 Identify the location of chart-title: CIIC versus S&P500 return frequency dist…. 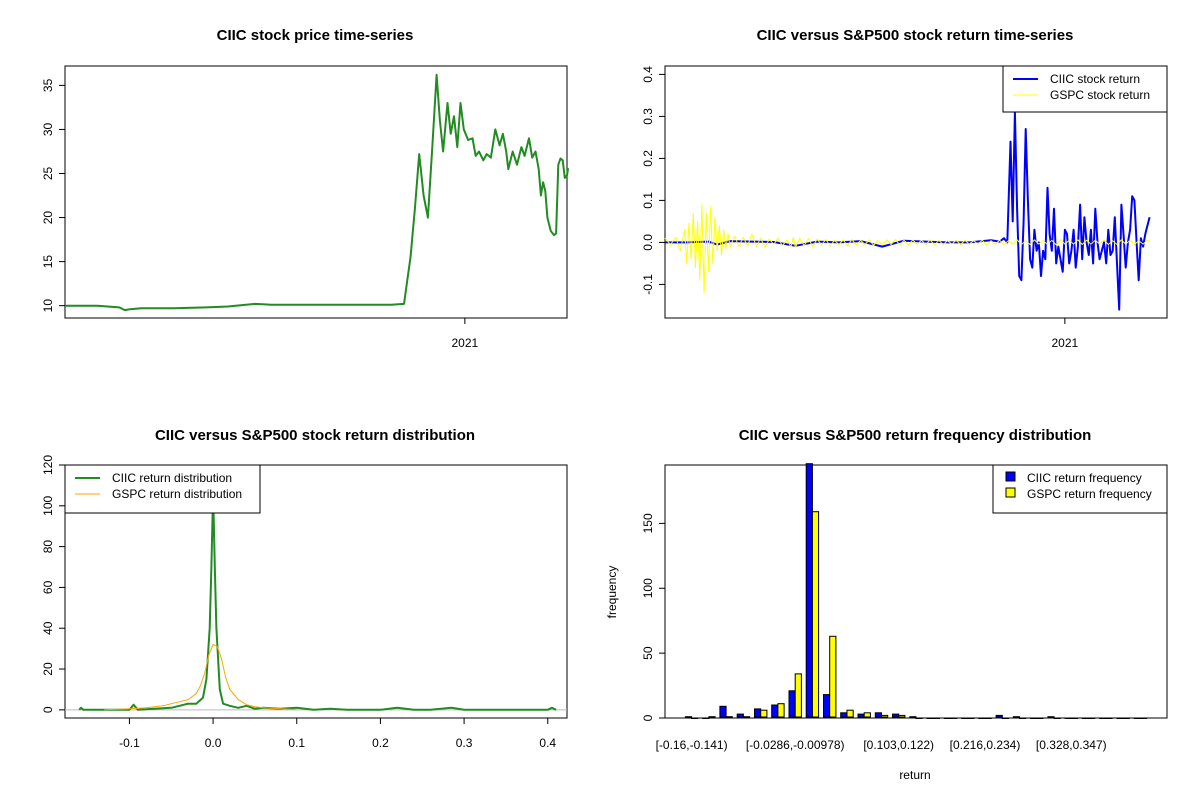
(915, 435).